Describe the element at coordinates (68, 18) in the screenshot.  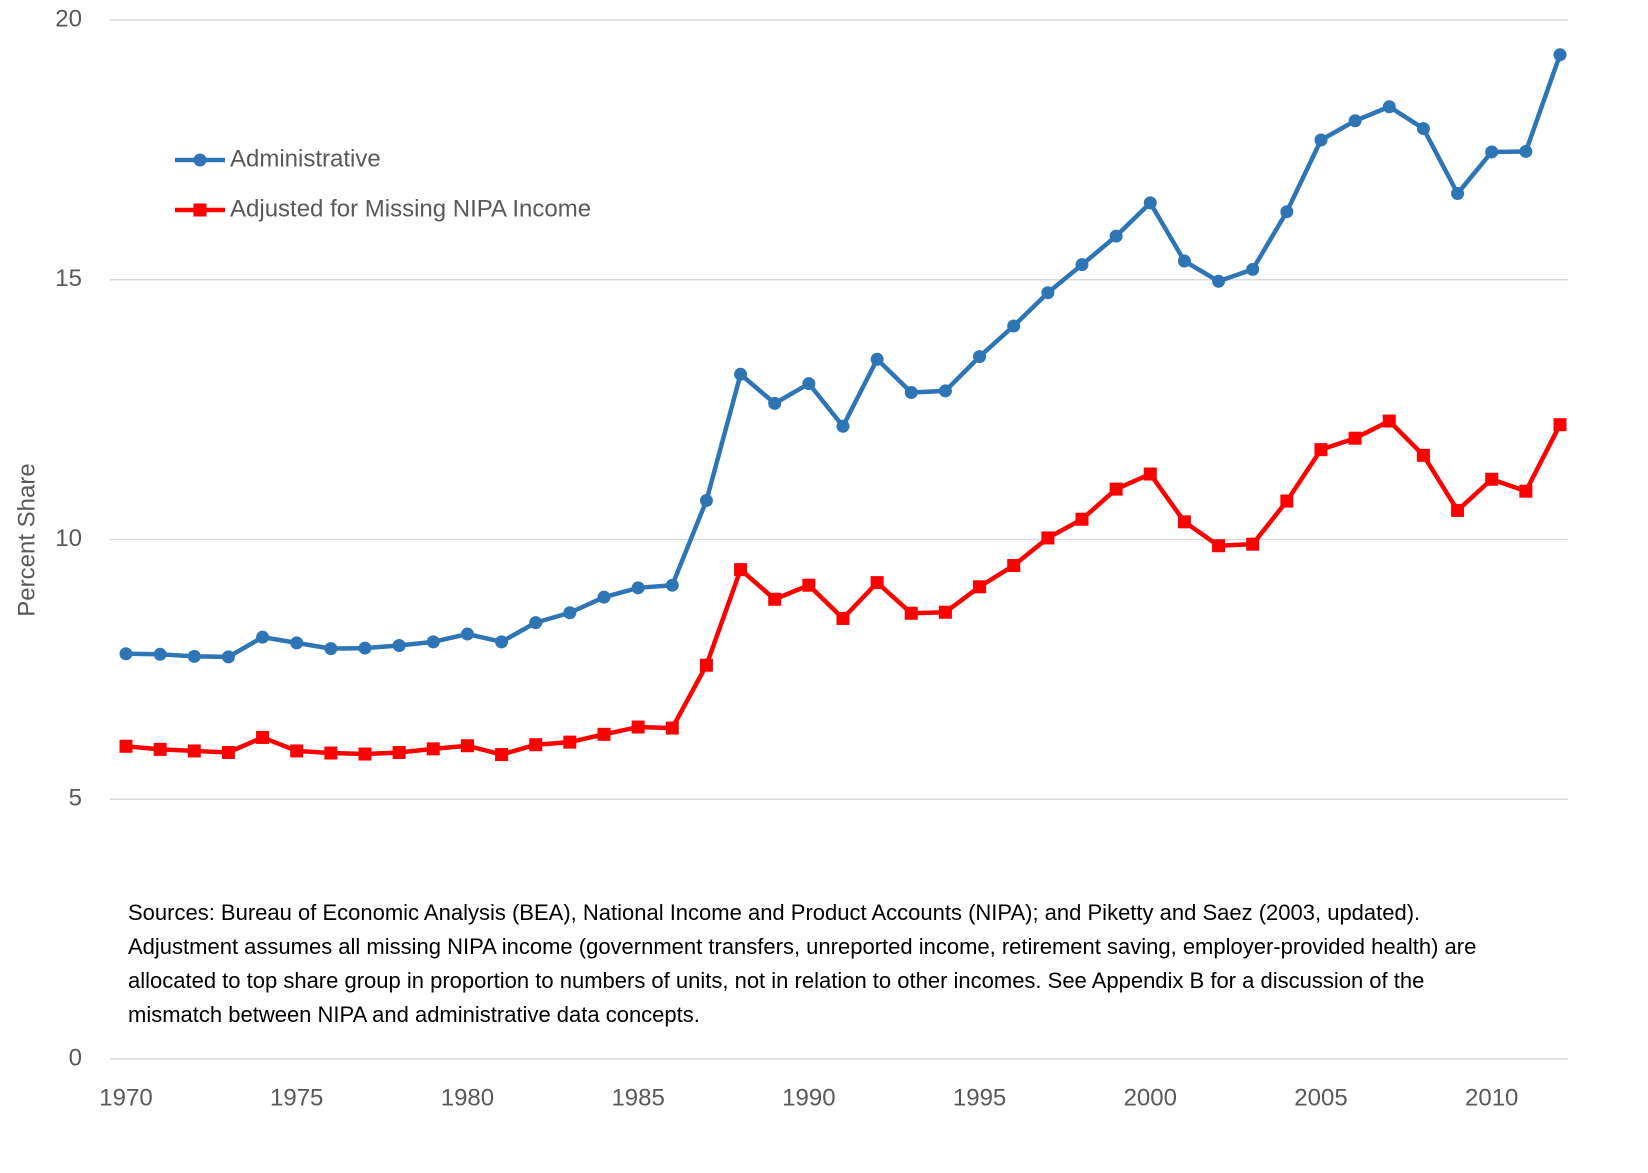
I see `y-tick-label: 20` at that location.